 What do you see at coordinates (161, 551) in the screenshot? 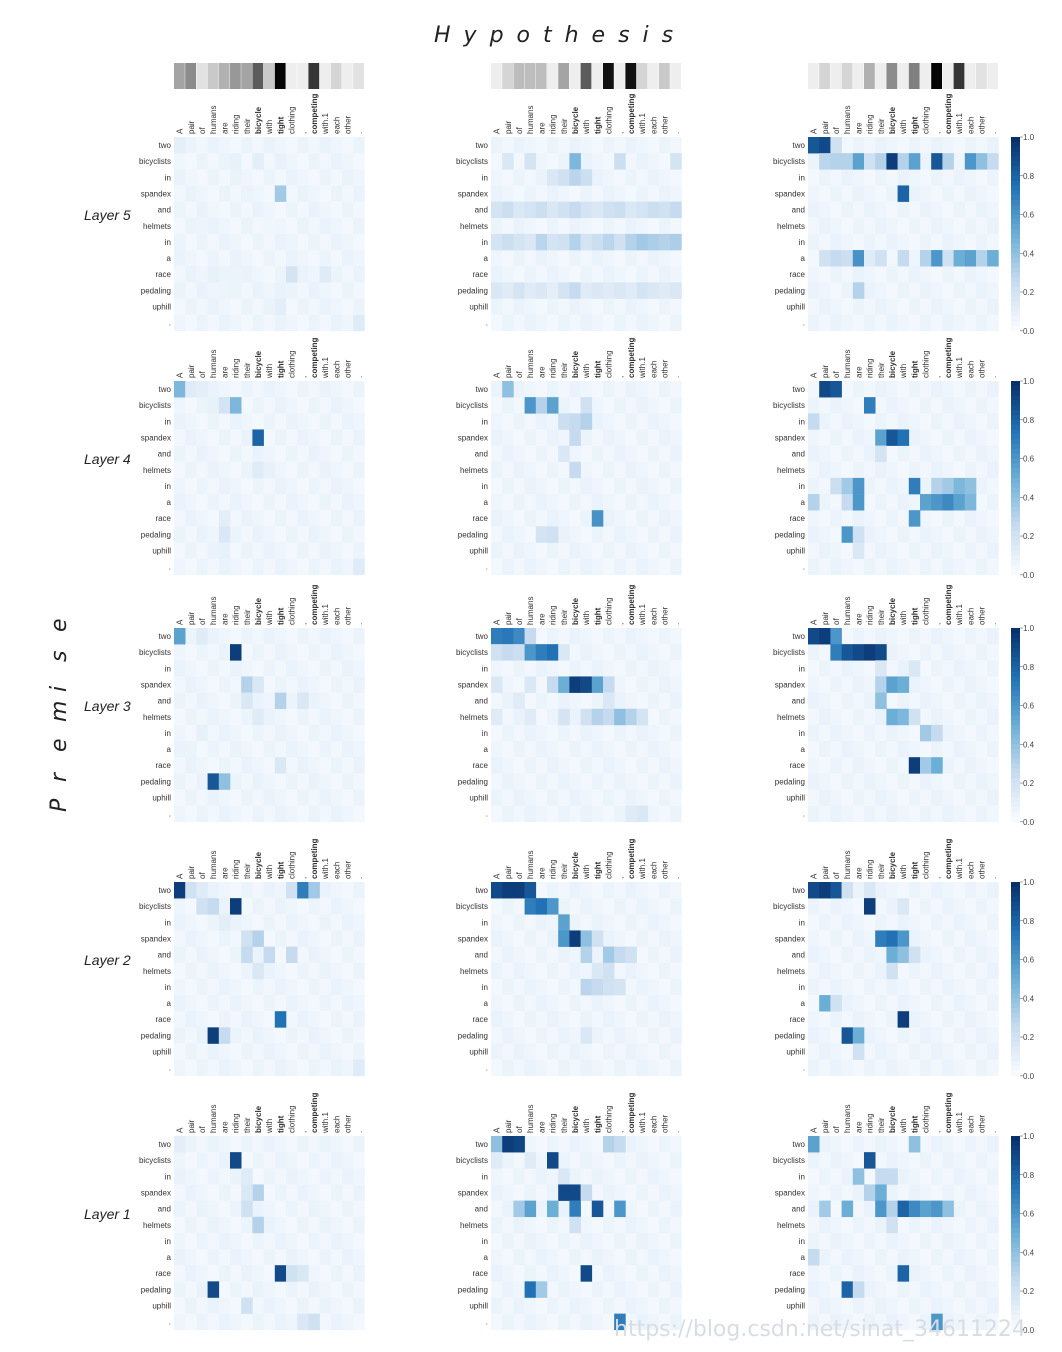
I see `premise-token-label: uphill` at bounding box center [161, 551].